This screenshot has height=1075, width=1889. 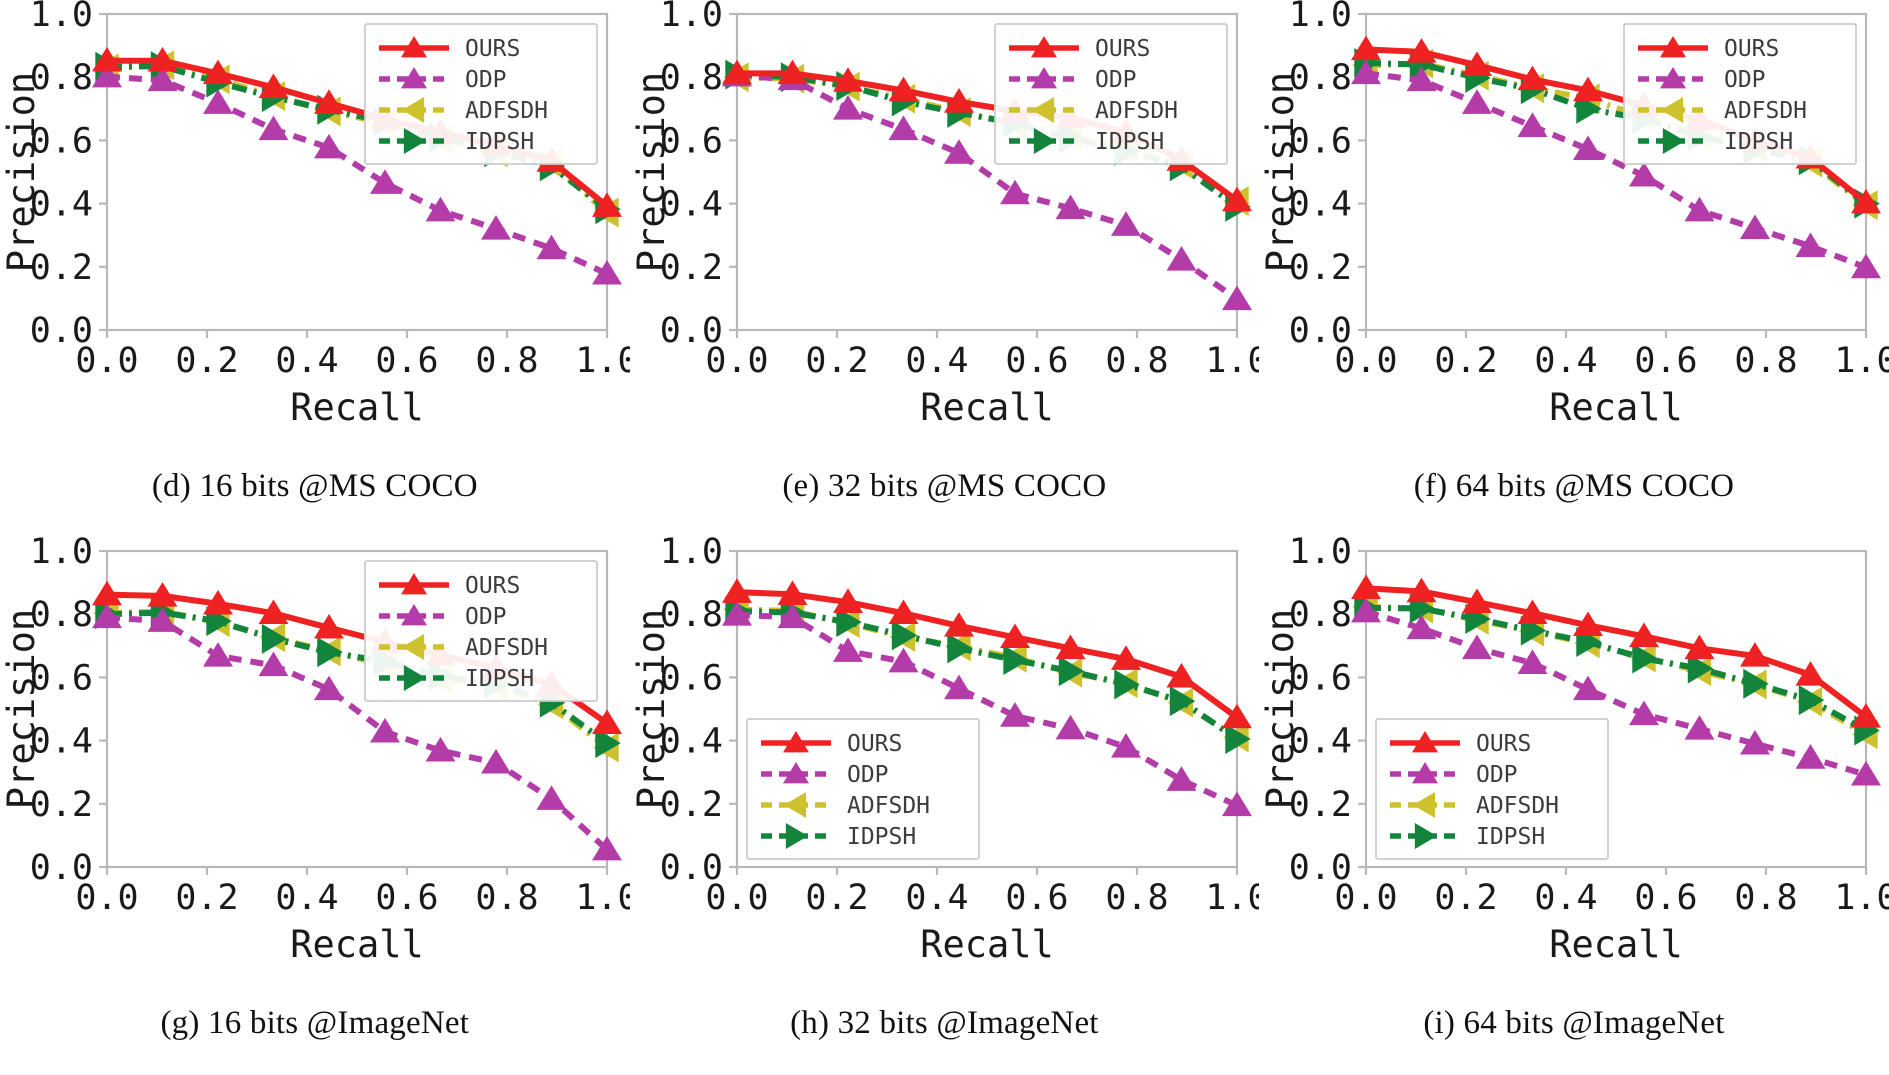 I want to click on subplot-g-caption: (g) 16 bits @ImageNet, so click(x=315, y=1023).